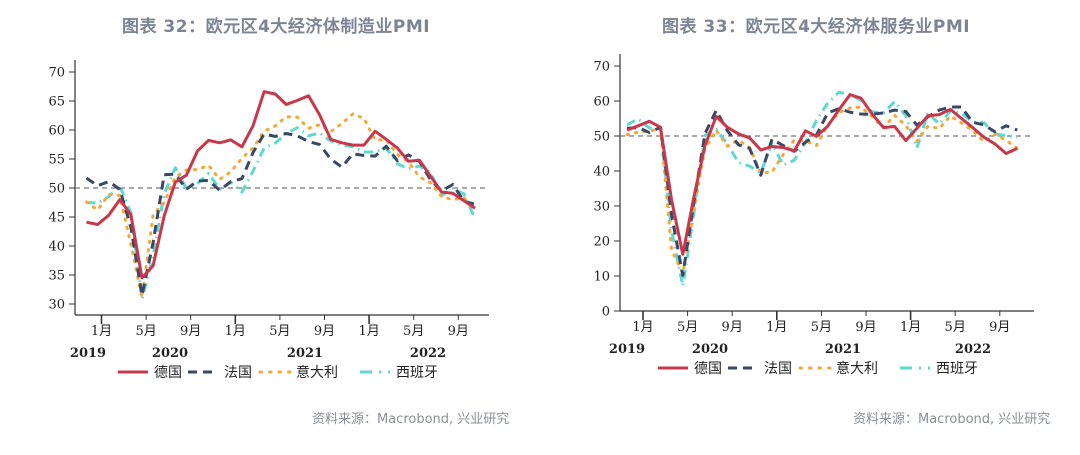  Describe the element at coordinates (411, 419) in the screenshot. I see `source-note-manufacturing: 资料来源：Macrobond, 兴业研究` at that location.